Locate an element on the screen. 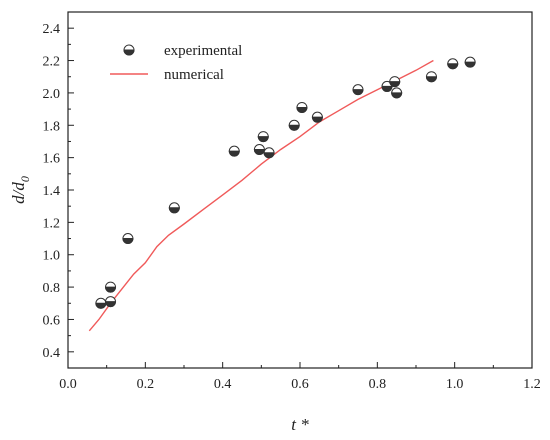 This screenshot has width=550, height=440. x-tick-label: 0.2 is located at coordinates (146, 384).